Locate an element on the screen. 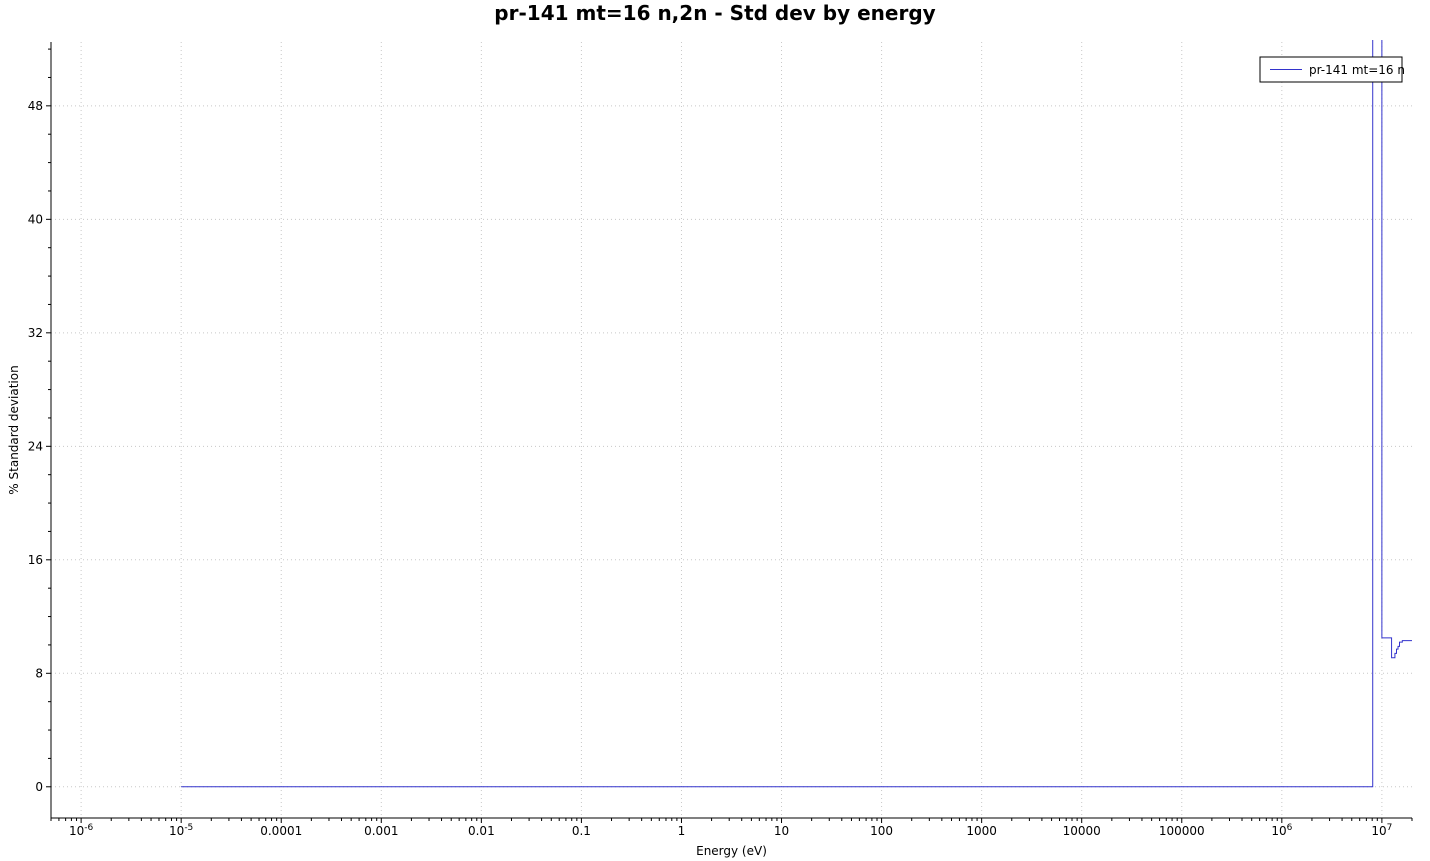 The height and width of the screenshot is (861, 1430). chart-title: pr-141 mt=16 n,2n - Std dev by energy is located at coordinates (715, 13).